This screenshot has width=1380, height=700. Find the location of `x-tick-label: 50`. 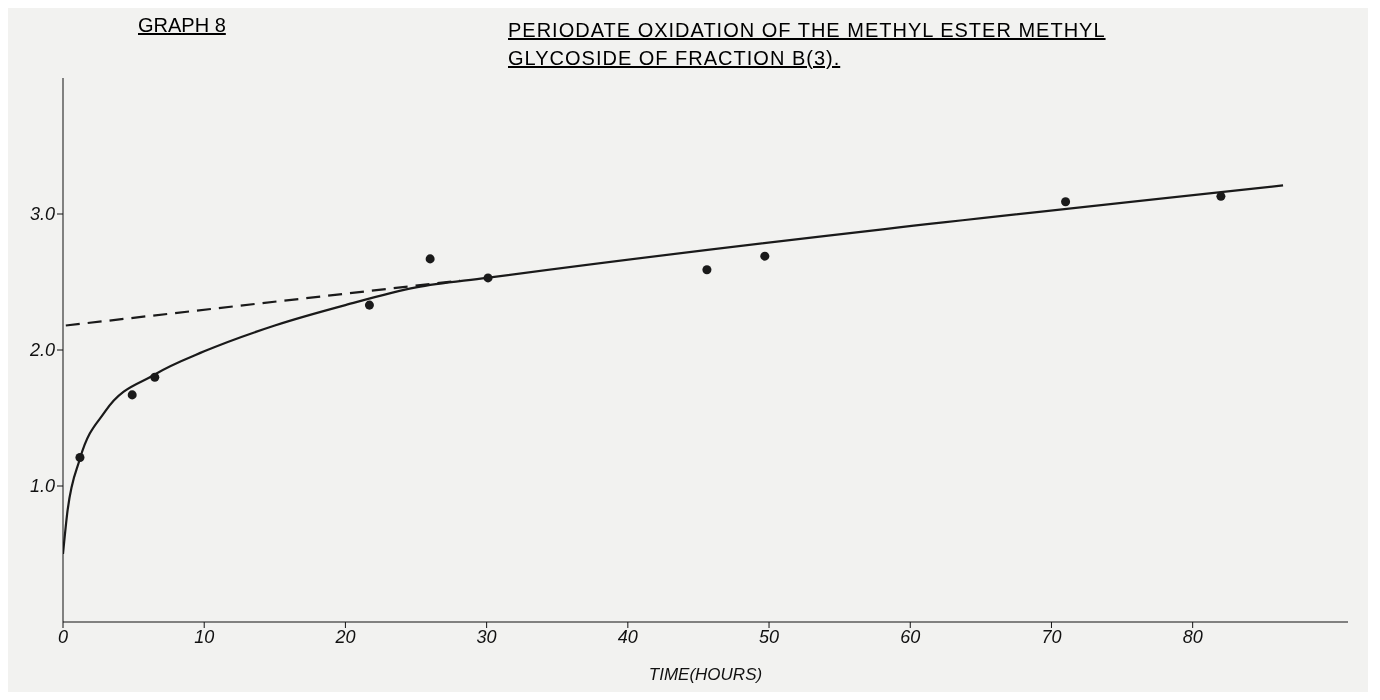

x-tick-label: 50 is located at coordinates (769, 636).